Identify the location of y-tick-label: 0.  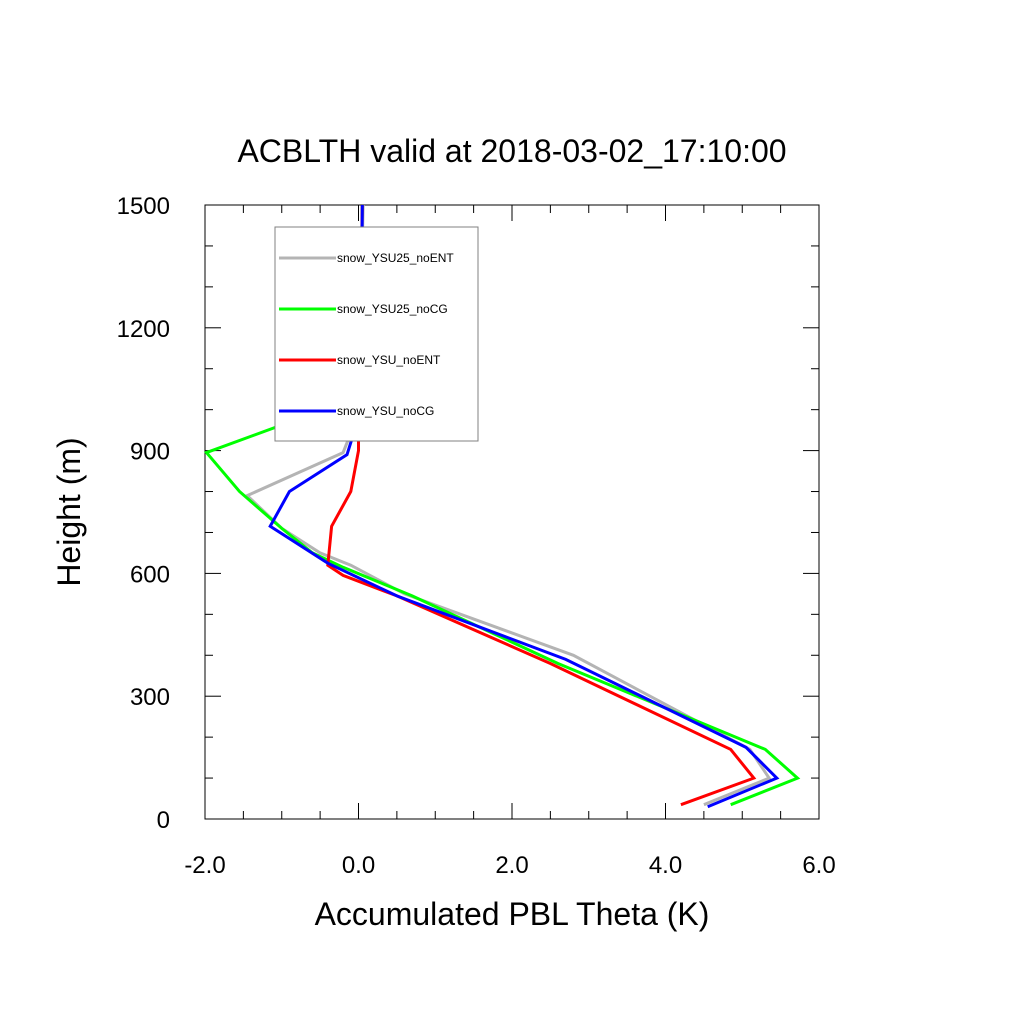
(163, 820).